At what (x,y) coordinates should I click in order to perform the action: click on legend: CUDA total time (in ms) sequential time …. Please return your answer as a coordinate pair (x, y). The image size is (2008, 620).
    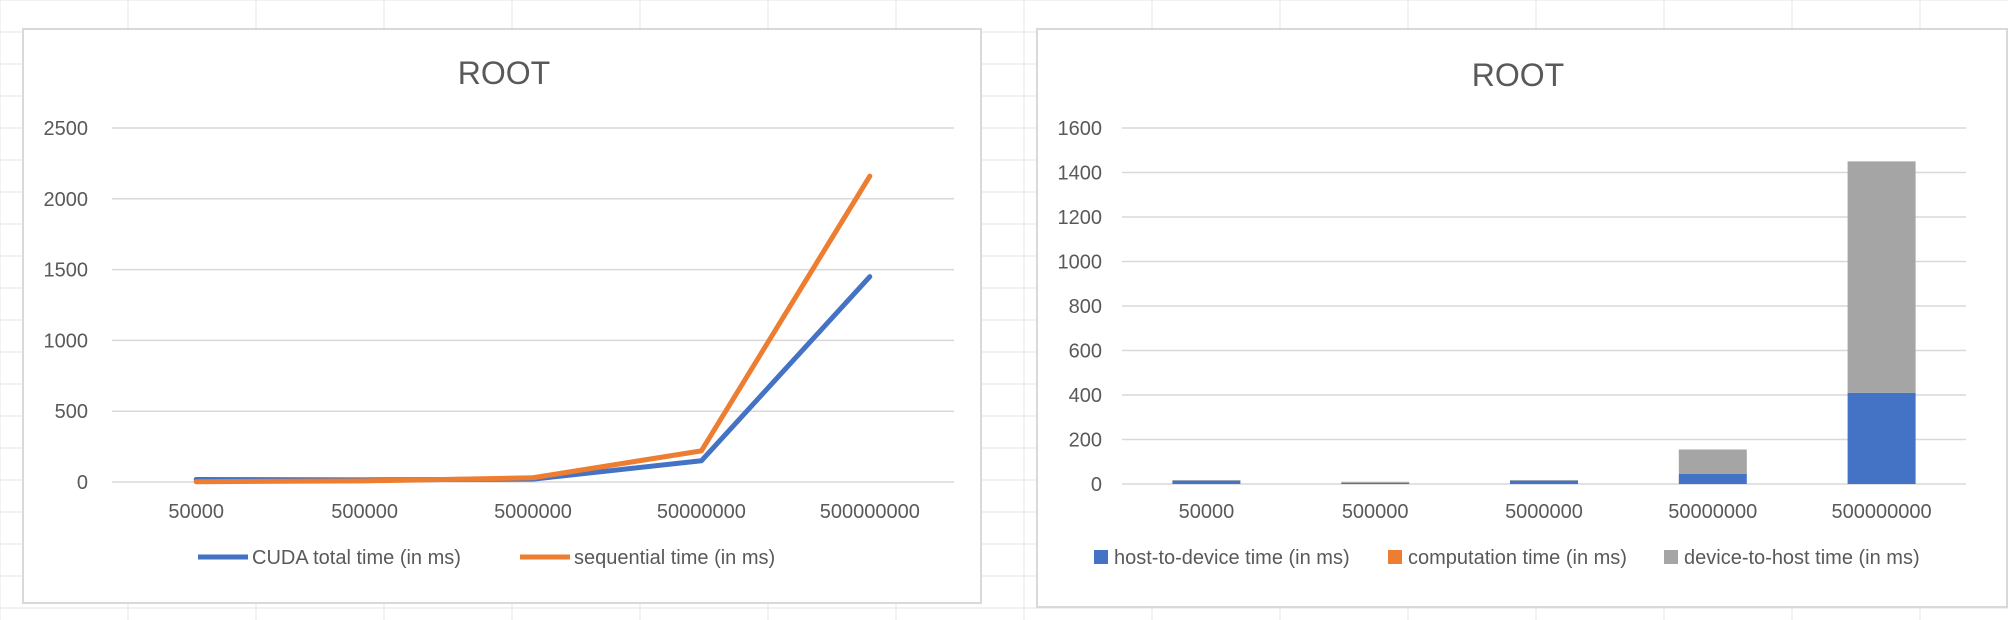
    Looking at the image, I should click on (486, 558).